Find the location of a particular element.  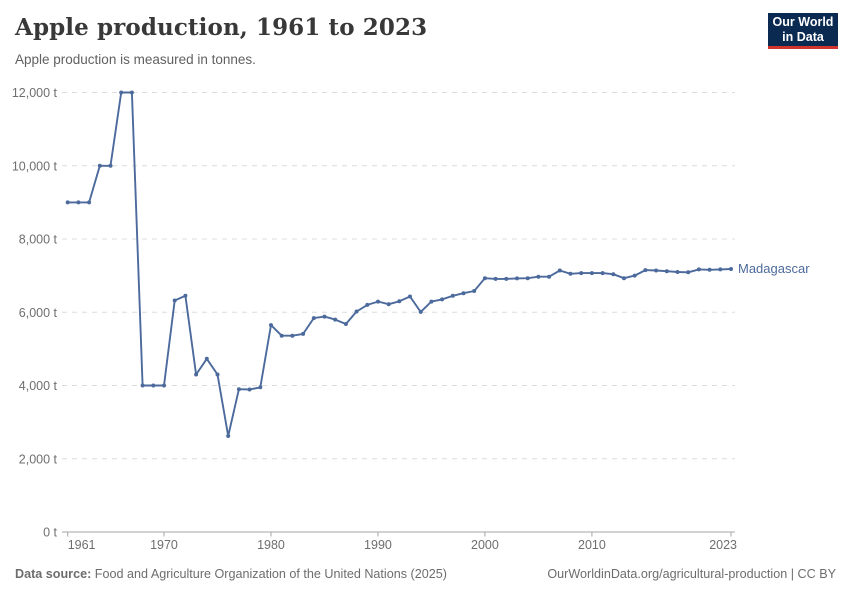

x-tick-label: 1961 is located at coordinates (82, 545).